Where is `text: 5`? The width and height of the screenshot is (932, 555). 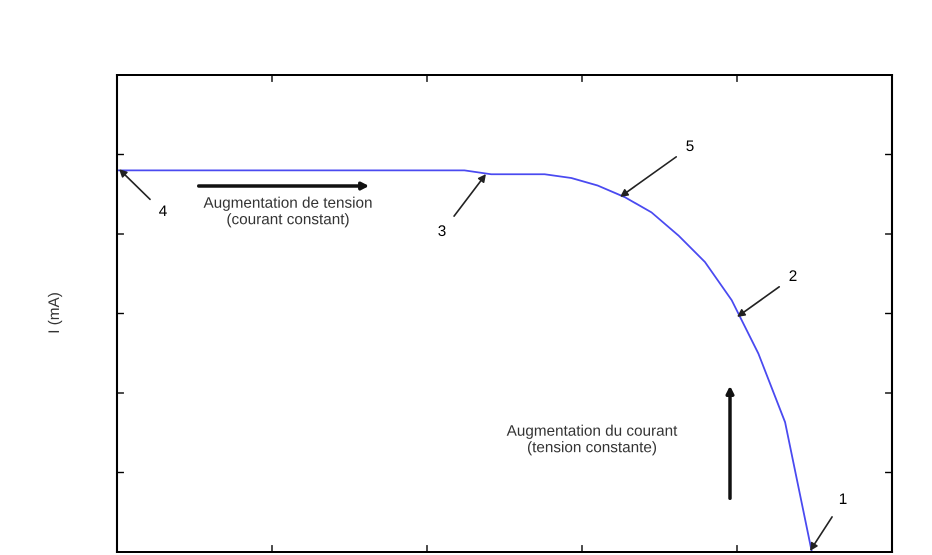 text: 5 is located at coordinates (690, 146).